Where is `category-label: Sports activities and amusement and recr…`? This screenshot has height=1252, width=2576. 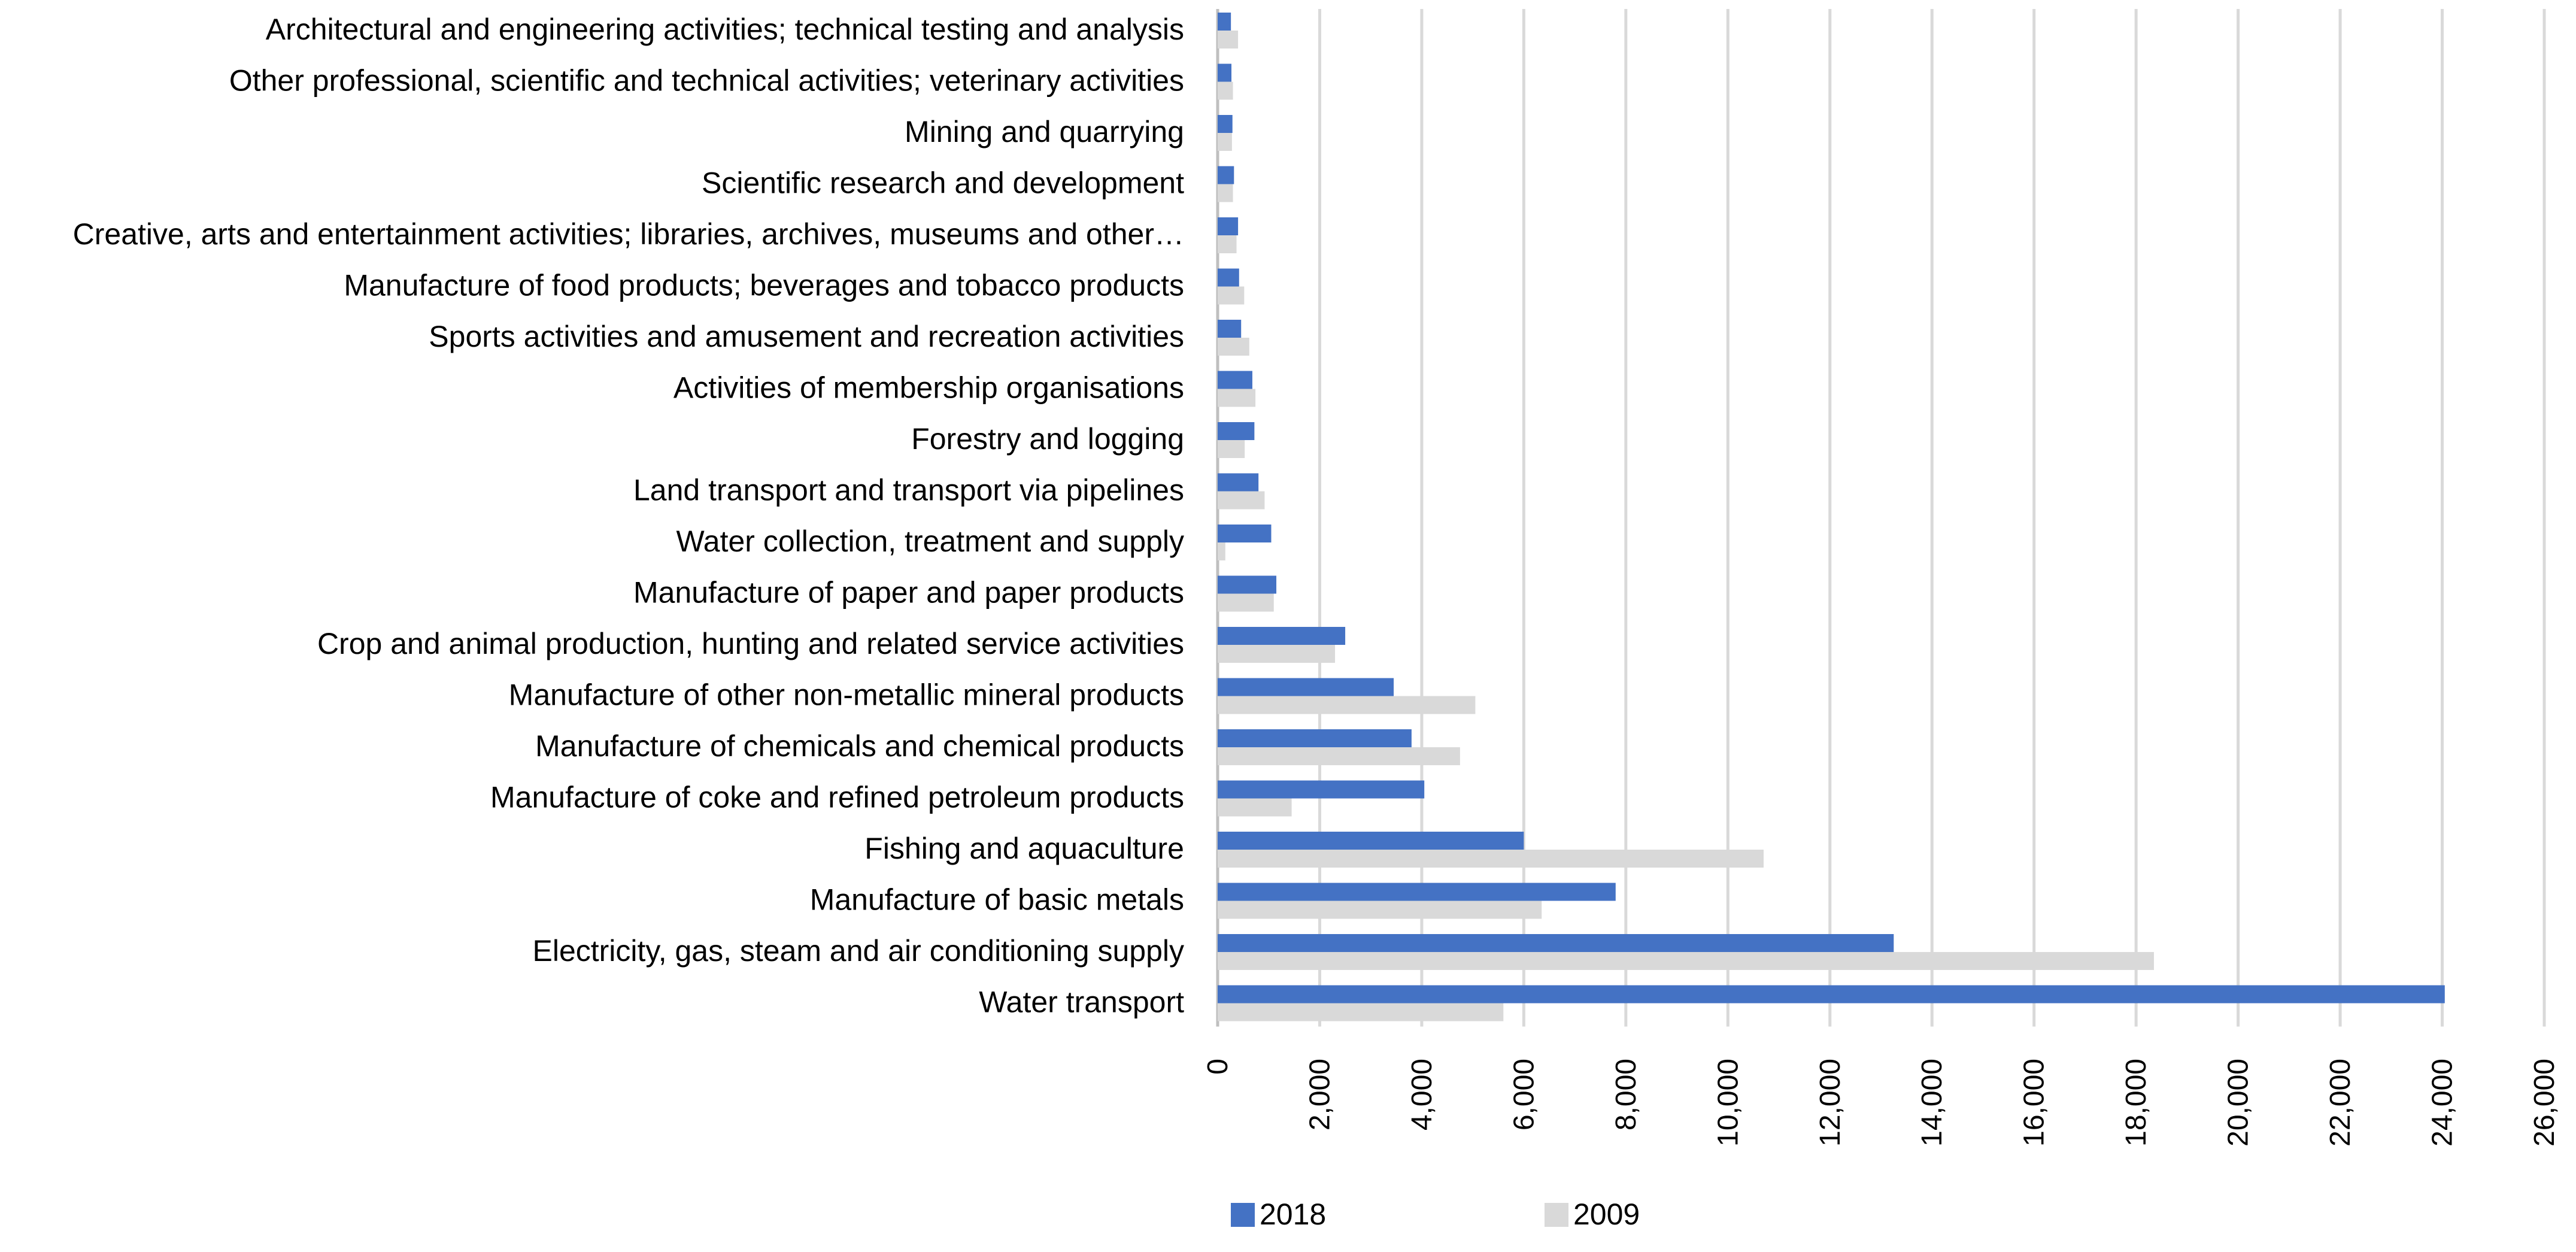 category-label: Sports activities and amusement and recr… is located at coordinates (806, 336).